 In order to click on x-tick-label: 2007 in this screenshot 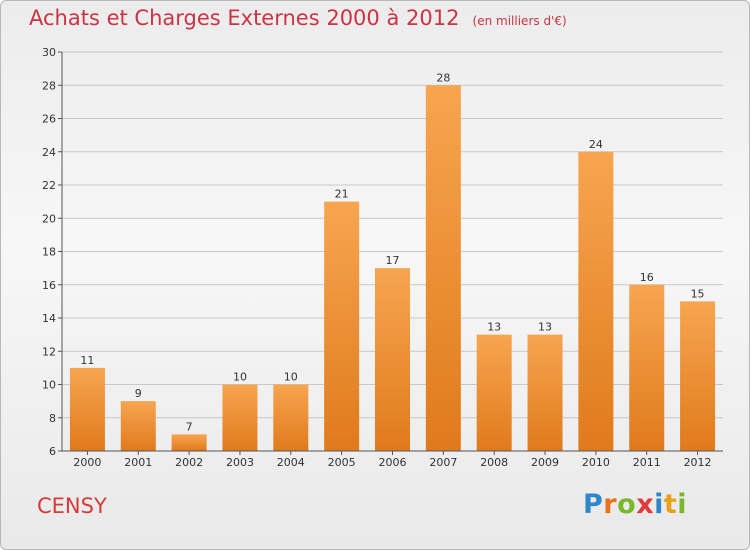, I will do `click(443, 462)`.